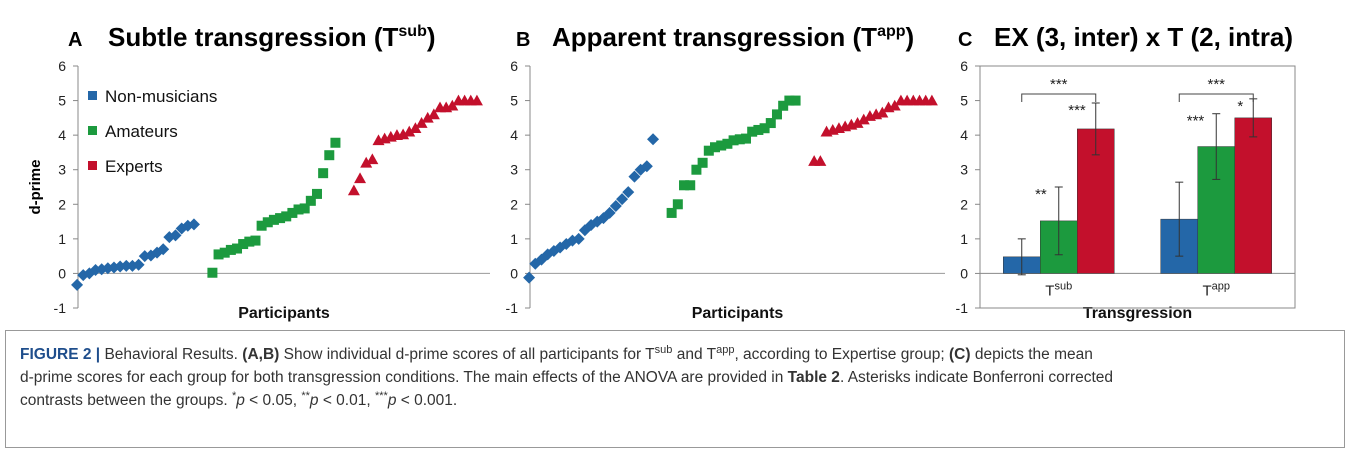 This screenshot has height=465, width=1357. I want to click on caption-part: contrasts between the groups., so click(126, 400).